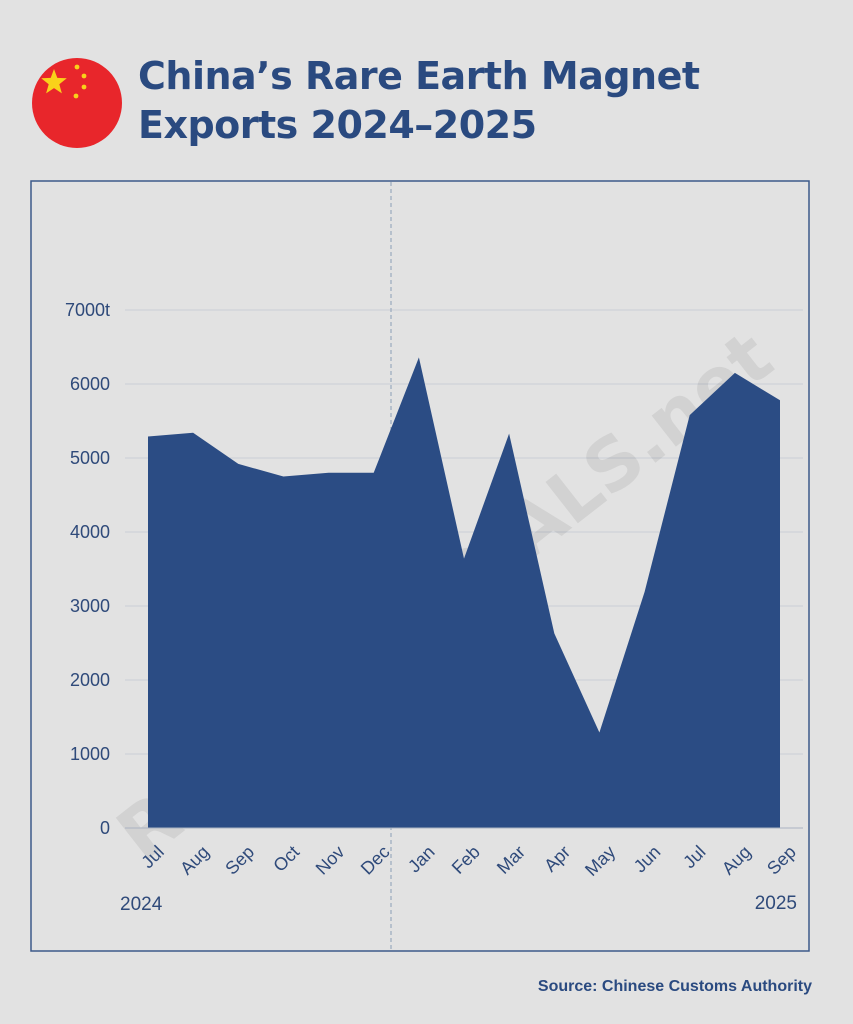 This screenshot has width=853, height=1024. I want to click on source-note: Source: Chinese Customs Authority, so click(674, 986).